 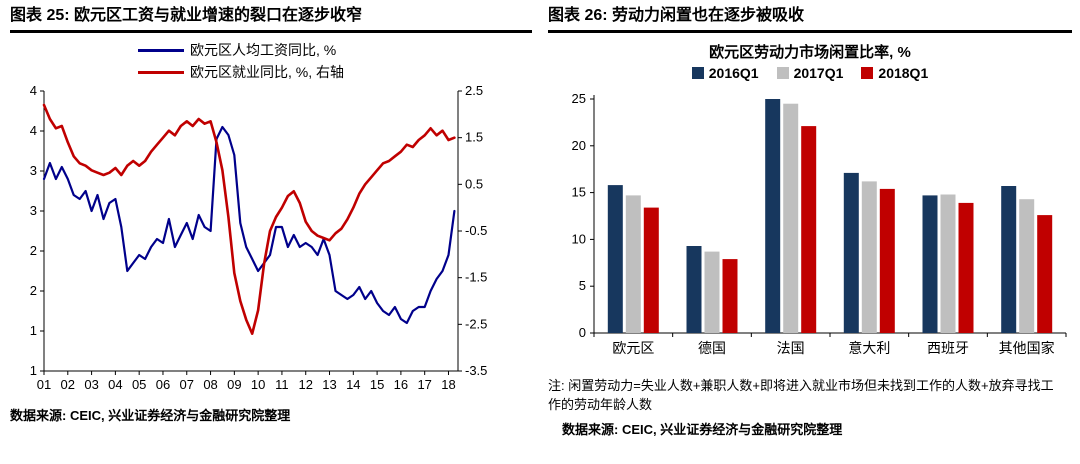 I want to click on wage-line-swatch, so click(x=161, y=50).